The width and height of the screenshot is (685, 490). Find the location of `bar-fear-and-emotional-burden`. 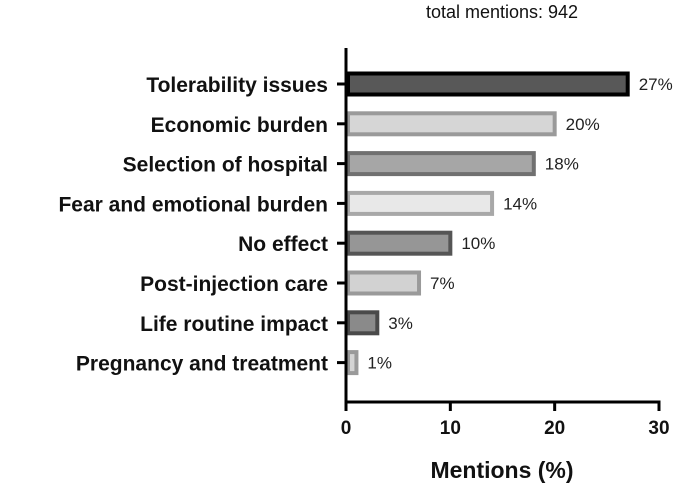

bar-fear-and-emotional-burden is located at coordinates (420, 203).